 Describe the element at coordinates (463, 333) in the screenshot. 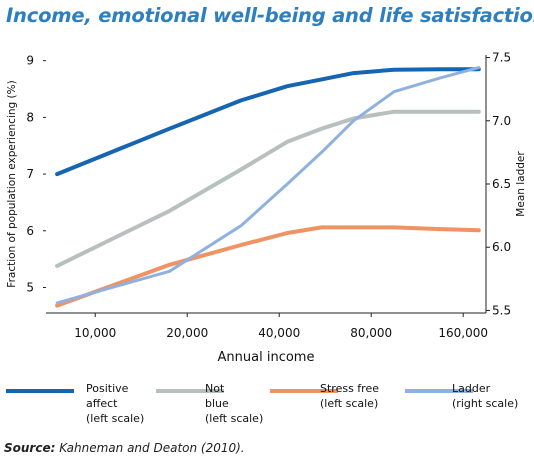

I see `x-tick-label: 160,000` at that location.